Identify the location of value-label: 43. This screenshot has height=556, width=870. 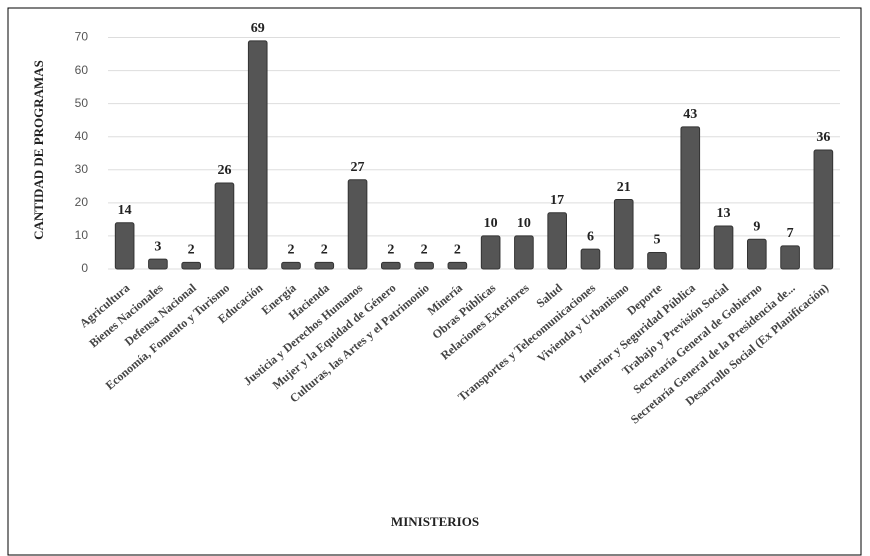
(690, 114).